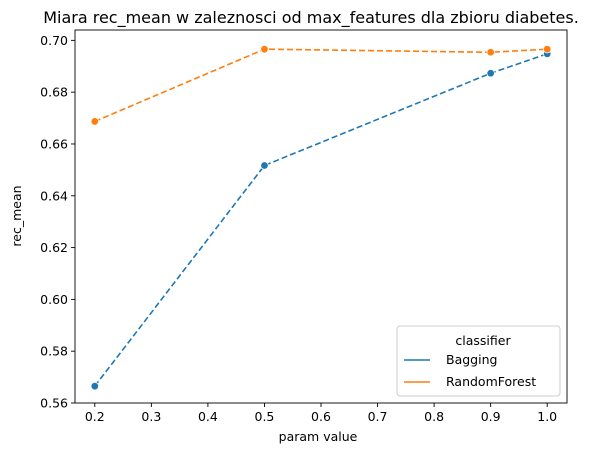 Image resolution: width=606 pixels, height=455 pixels. Describe the element at coordinates (491, 416) in the screenshot. I see `x-tick-label: 0.9` at that location.